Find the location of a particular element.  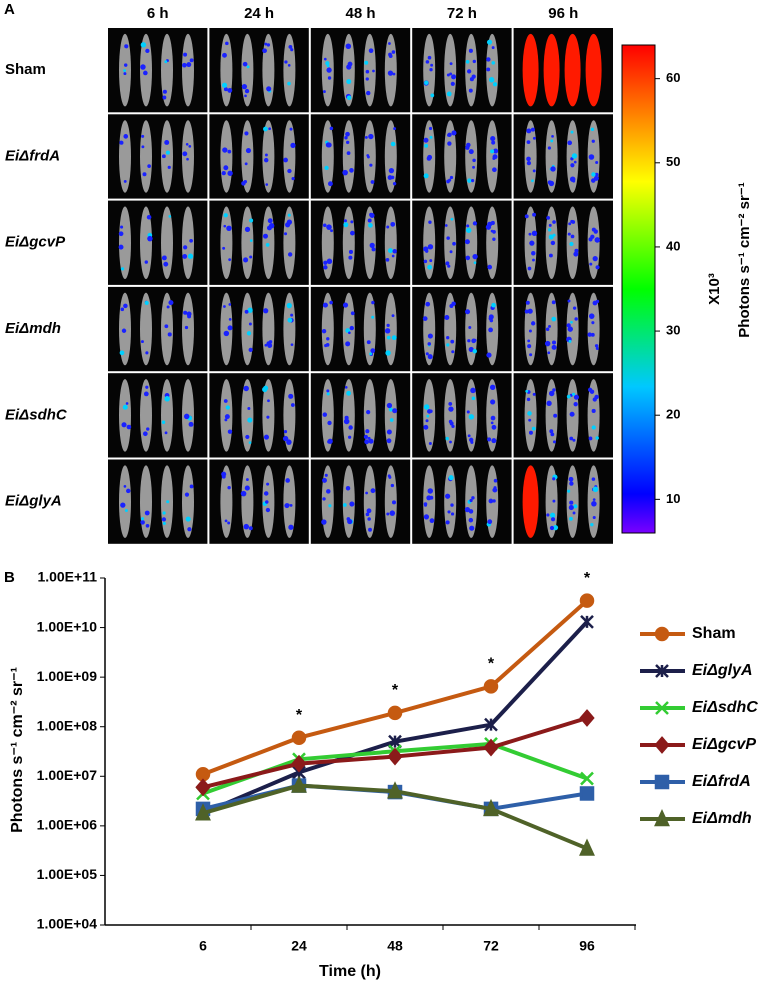

colorbar-tick-label: 60 is located at coordinates (673, 77).